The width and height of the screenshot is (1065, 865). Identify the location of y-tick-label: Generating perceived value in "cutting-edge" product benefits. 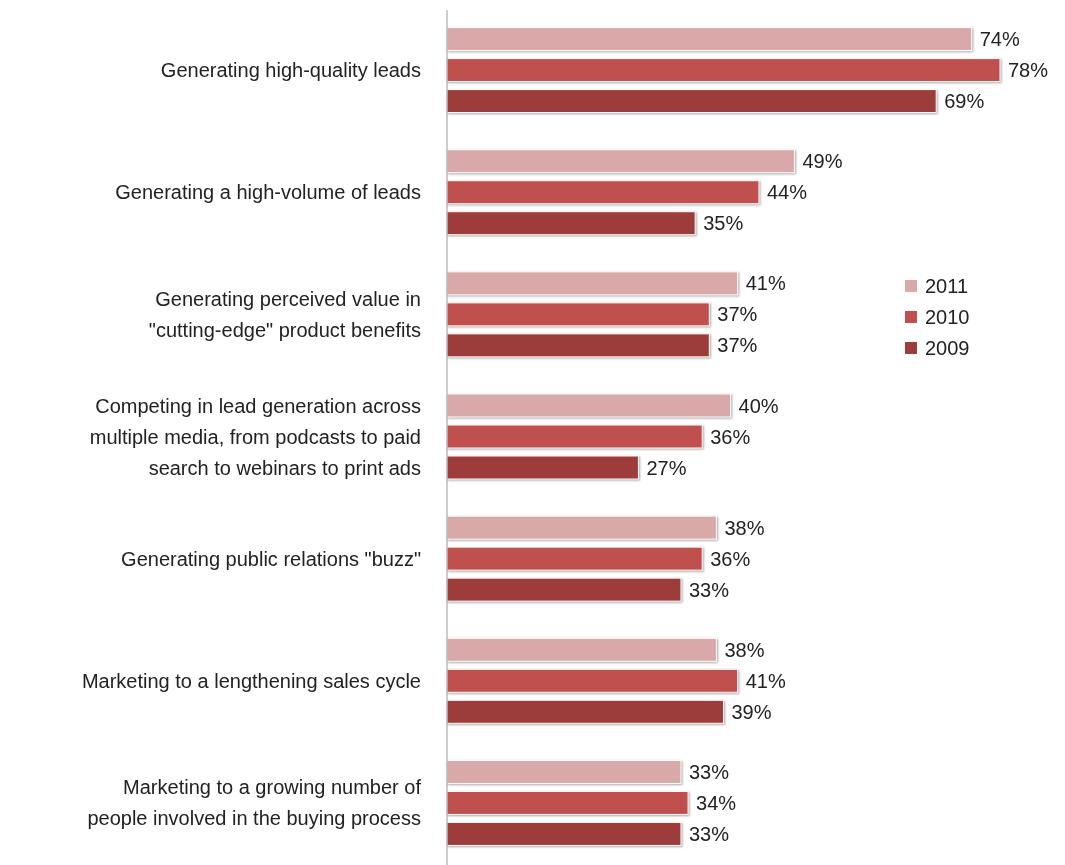
(284, 314).